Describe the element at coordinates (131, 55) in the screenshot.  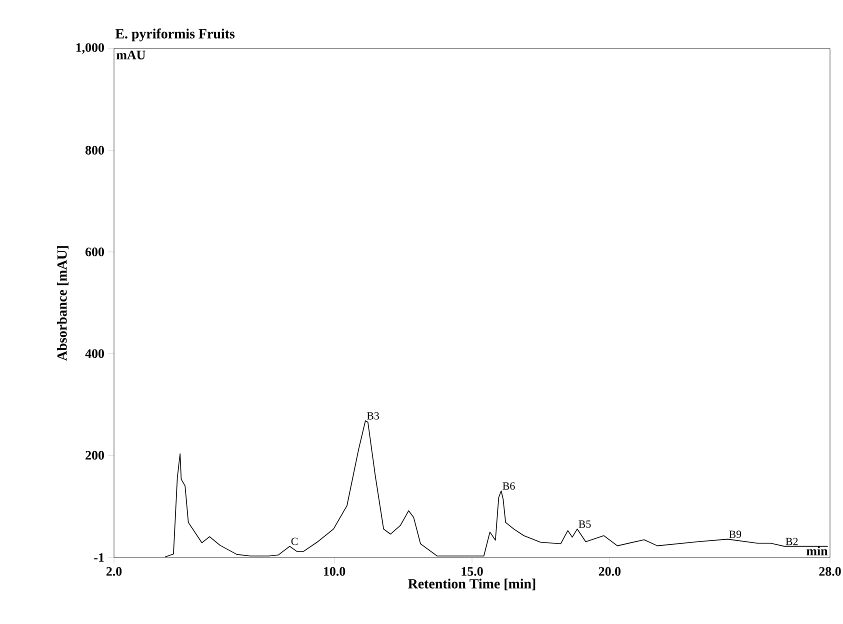
I see `annotation: mAU` at that location.